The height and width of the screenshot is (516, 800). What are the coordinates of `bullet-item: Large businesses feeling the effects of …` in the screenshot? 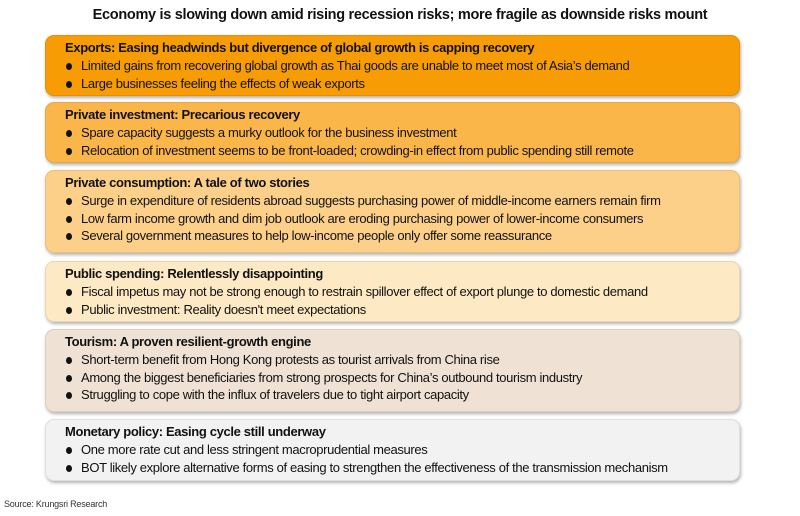 It's located at (402, 84).